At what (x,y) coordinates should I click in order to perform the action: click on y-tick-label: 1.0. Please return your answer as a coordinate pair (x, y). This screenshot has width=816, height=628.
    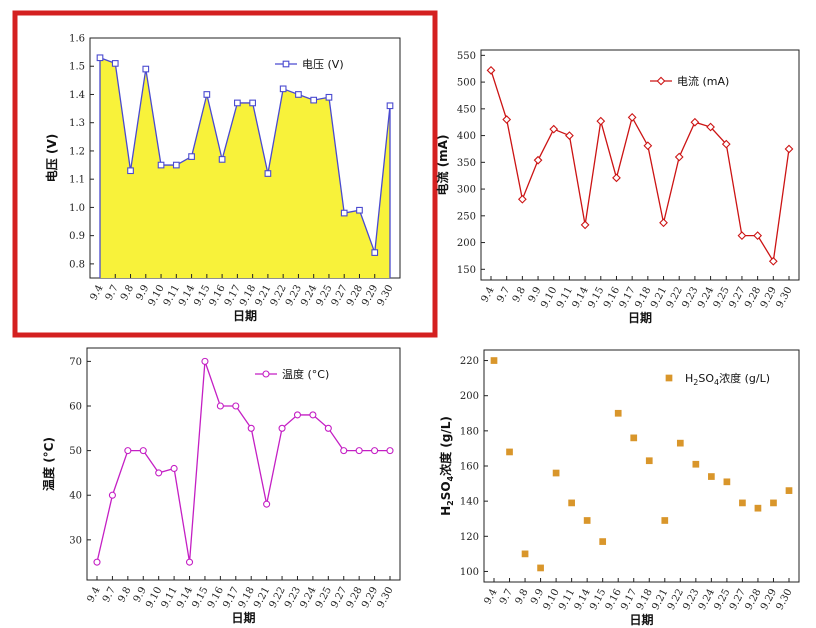
    Looking at the image, I should click on (77, 208).